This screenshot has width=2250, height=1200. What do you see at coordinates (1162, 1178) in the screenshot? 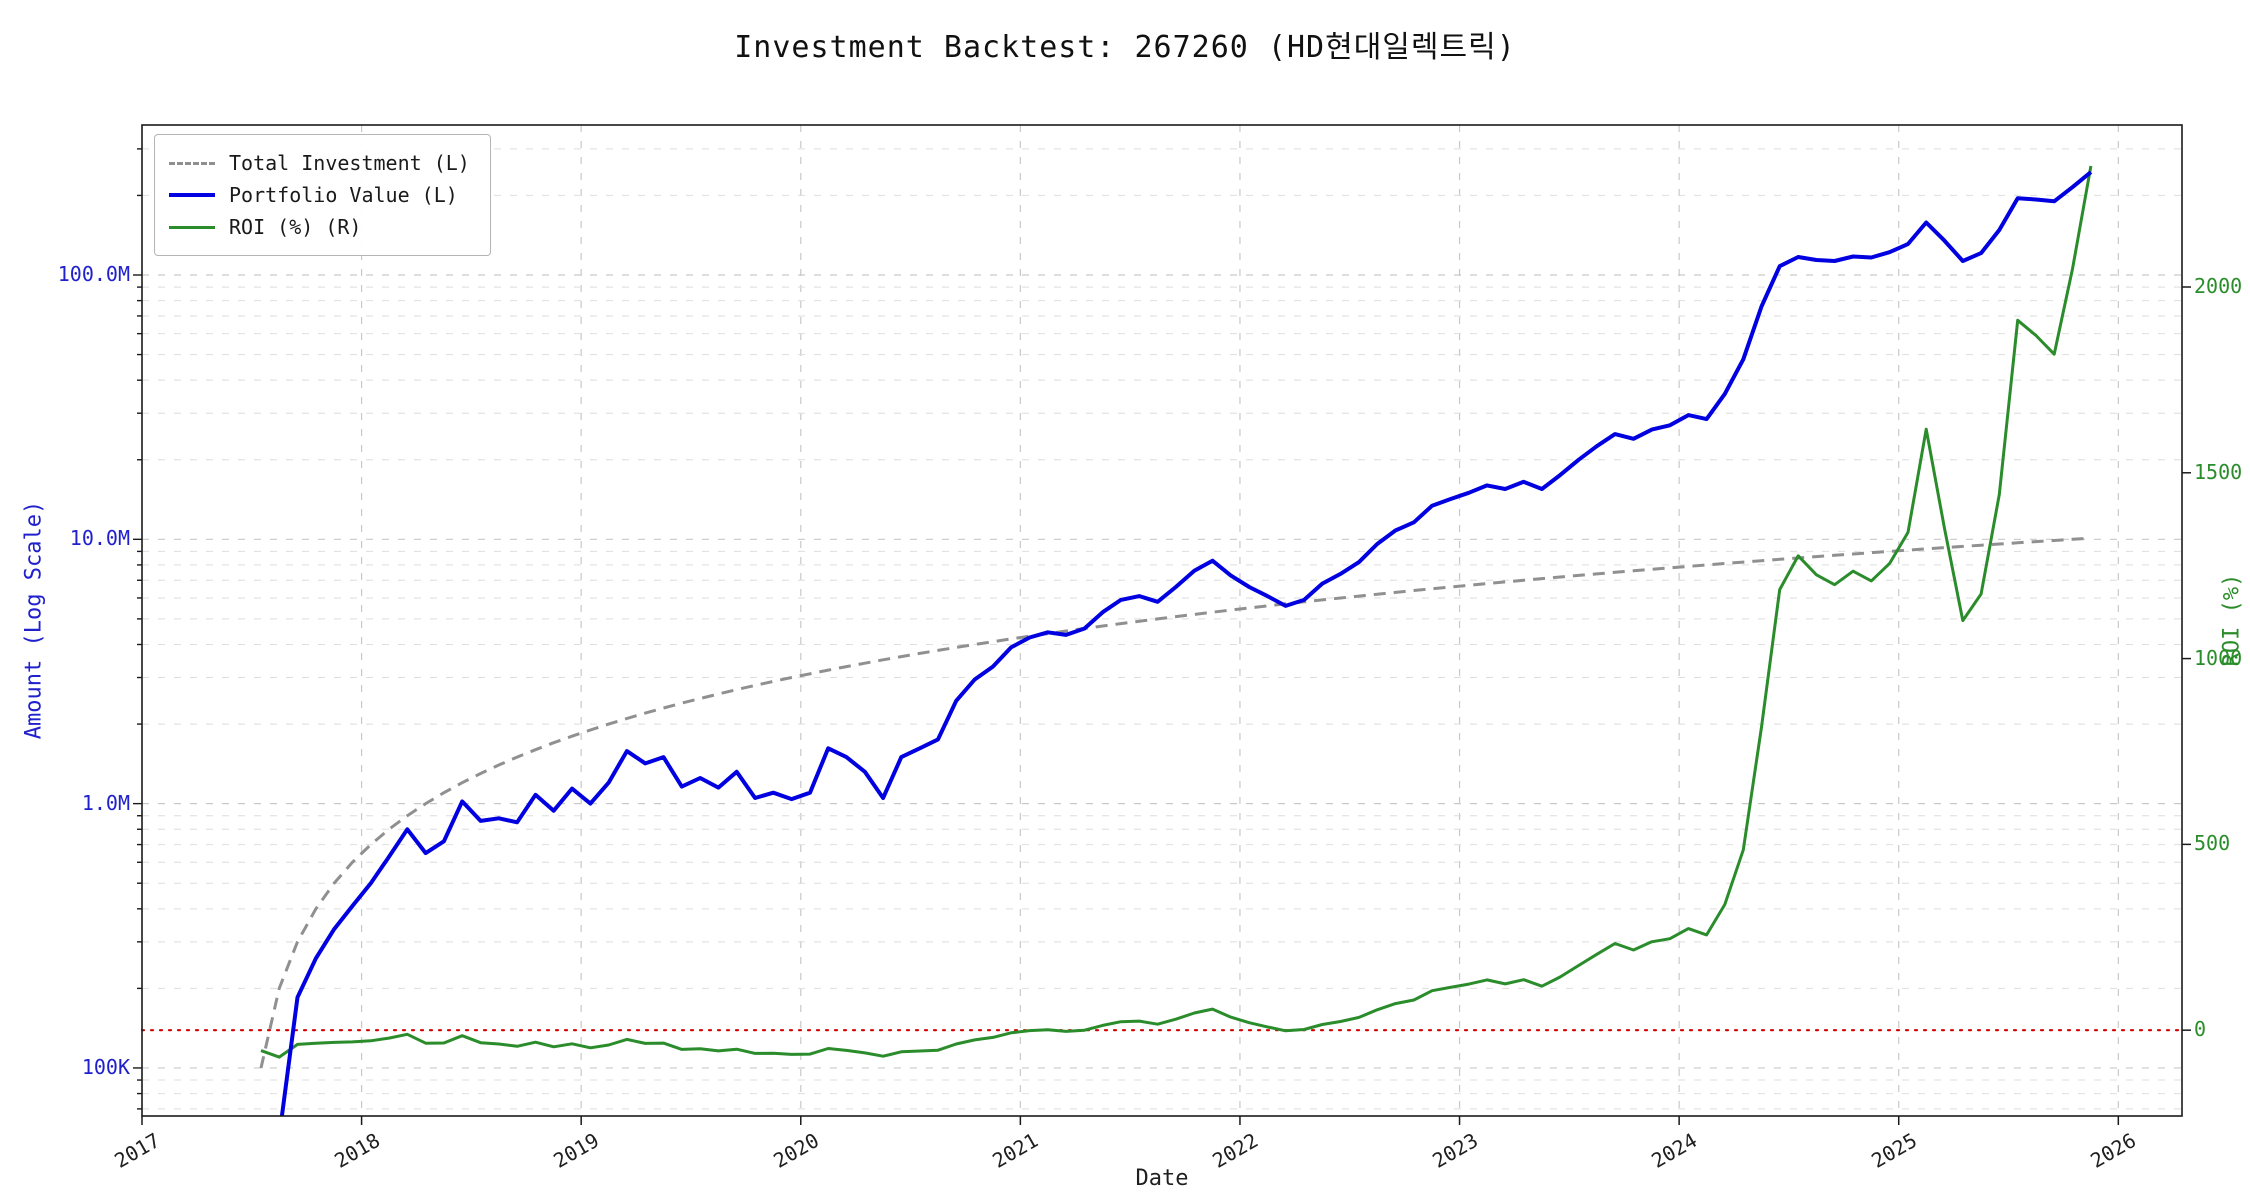
I see `x-axis-title: Date` at bounding box center [1162, 1178].